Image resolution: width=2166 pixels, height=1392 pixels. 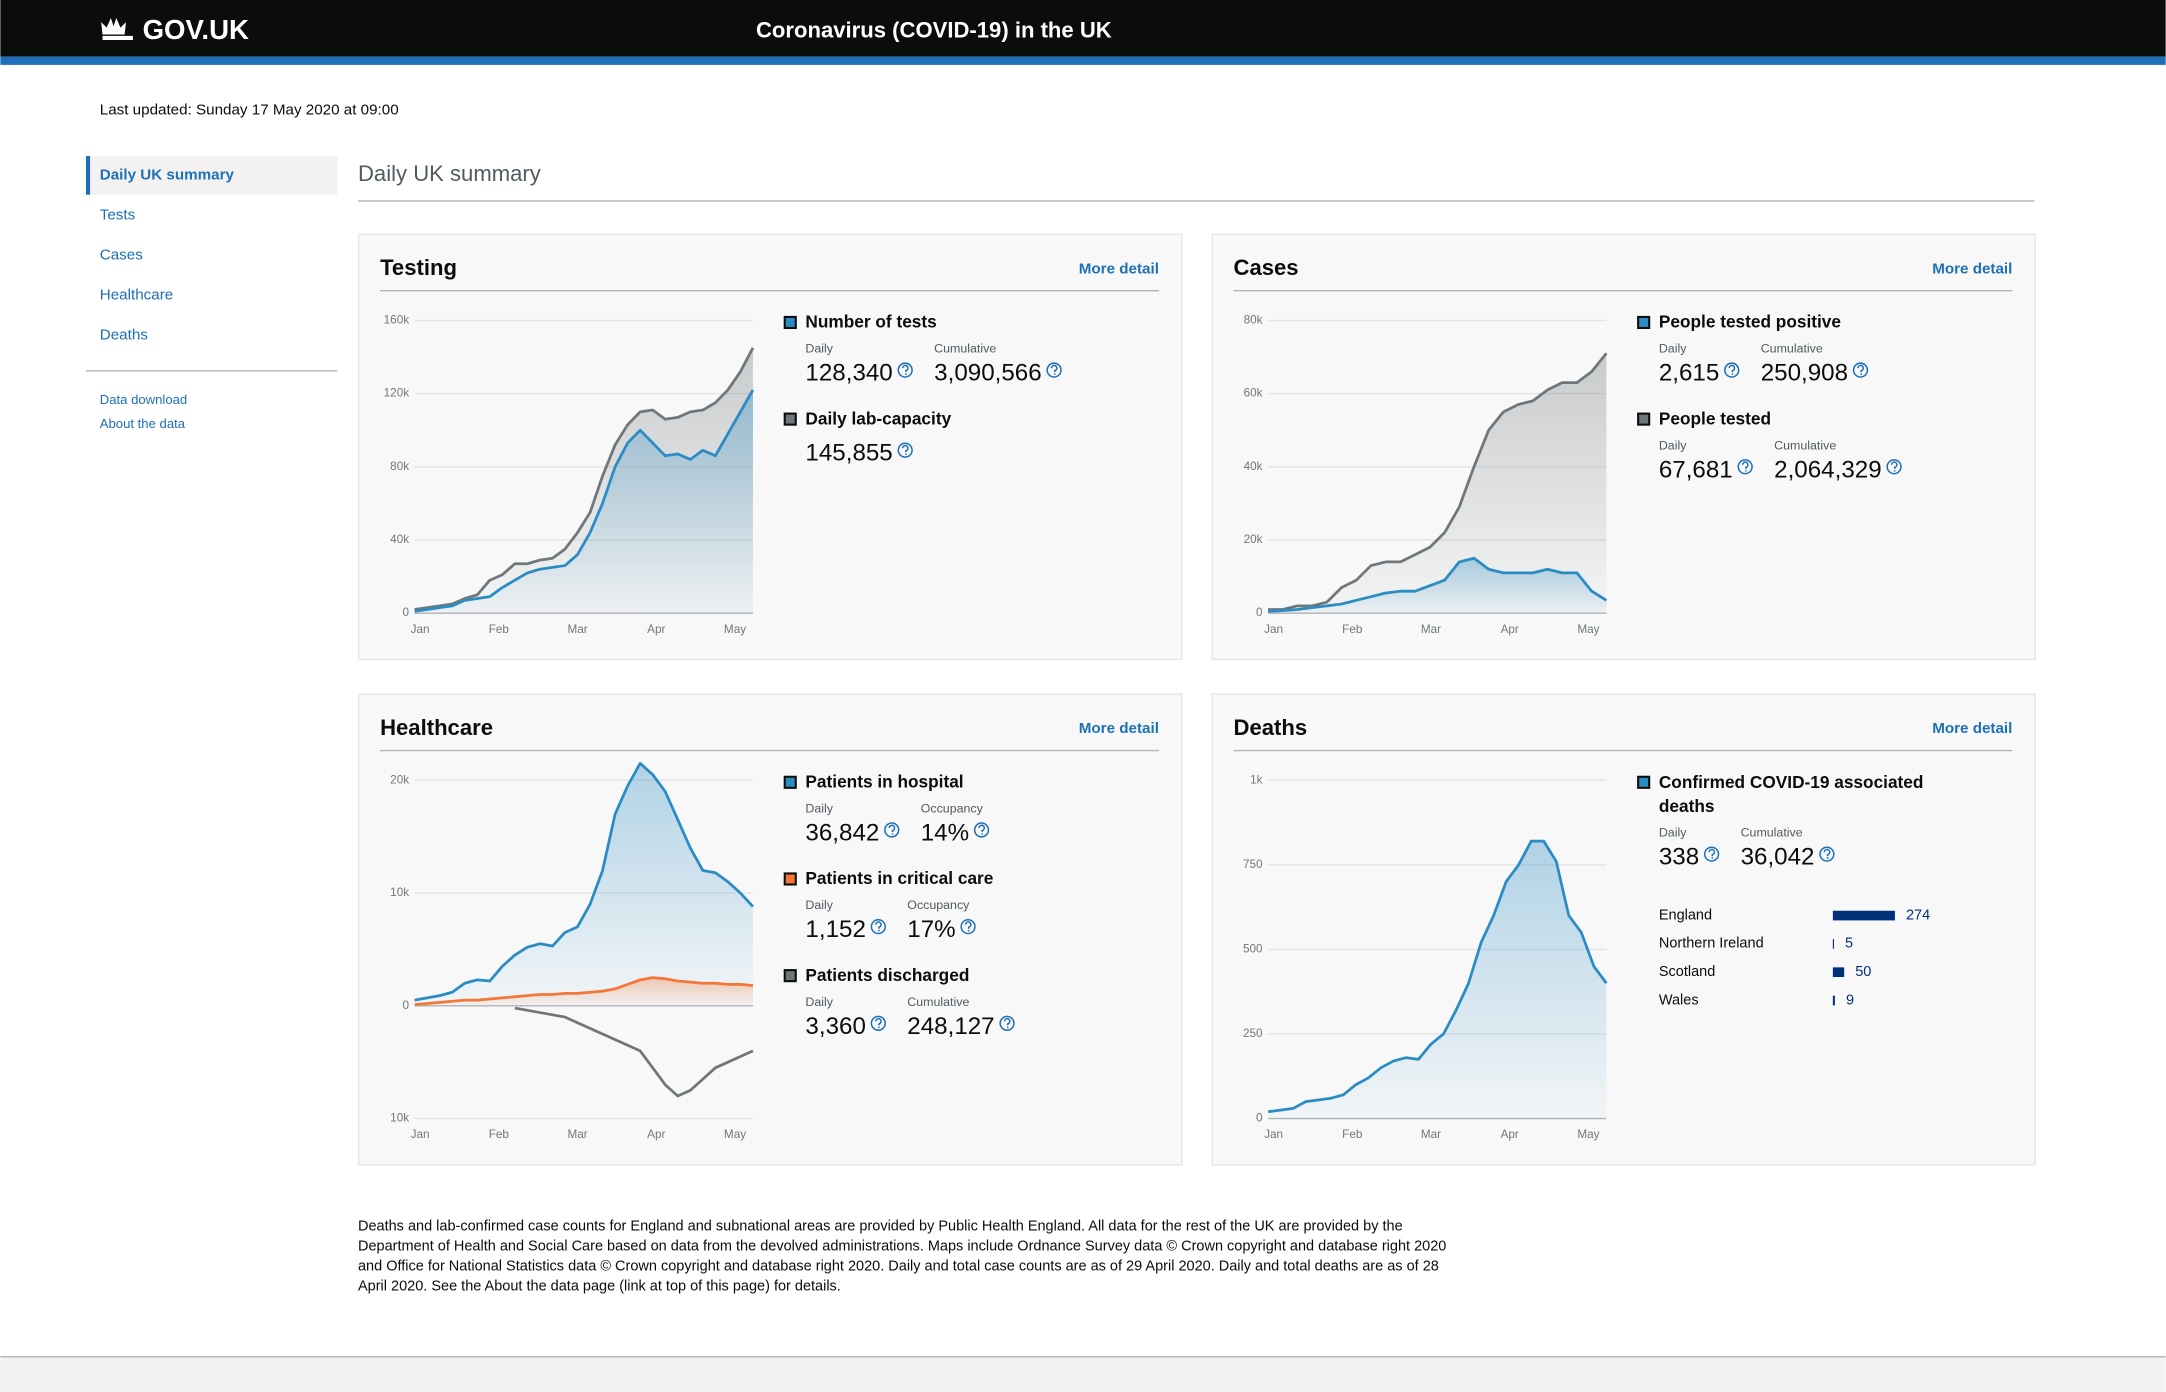 I want to click on y-tick-label: 160k, so click(x=397, y=319).